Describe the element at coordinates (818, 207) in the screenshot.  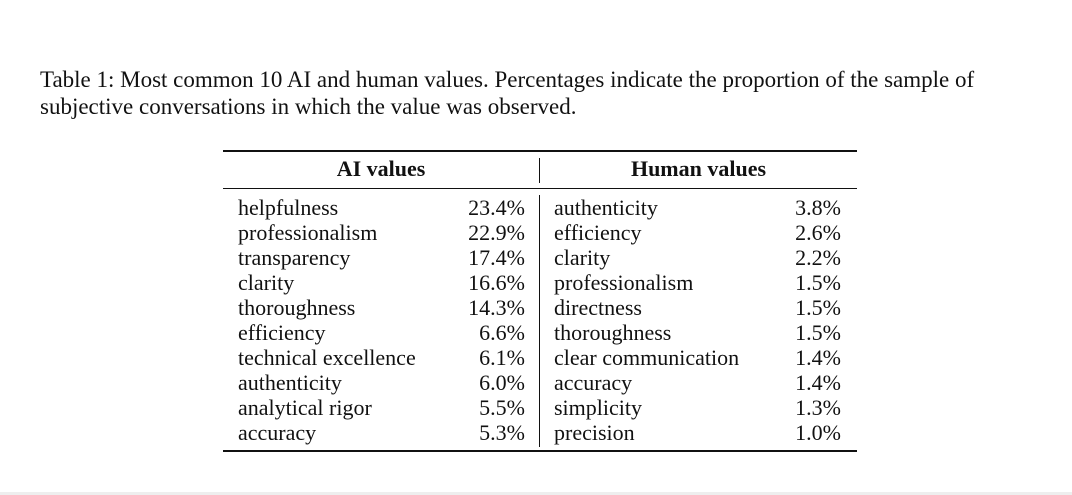
I see `human-value-percent: 3.8%` at that location.